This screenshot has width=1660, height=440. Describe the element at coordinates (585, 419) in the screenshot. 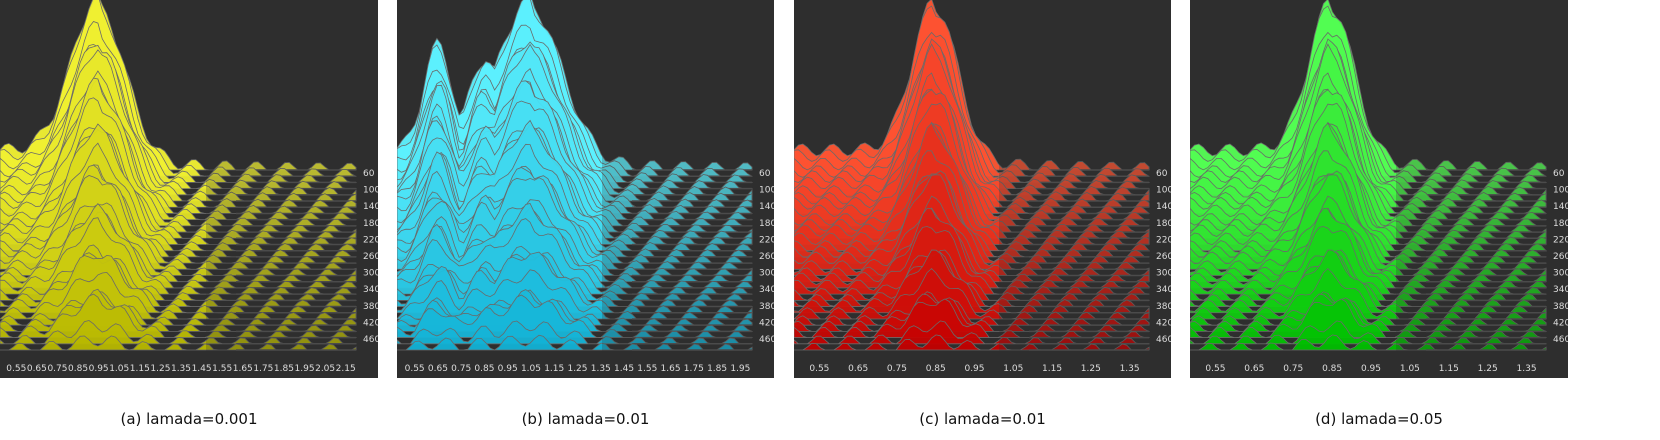

I see `caption-b: (b) lamada=0.01` at that location.